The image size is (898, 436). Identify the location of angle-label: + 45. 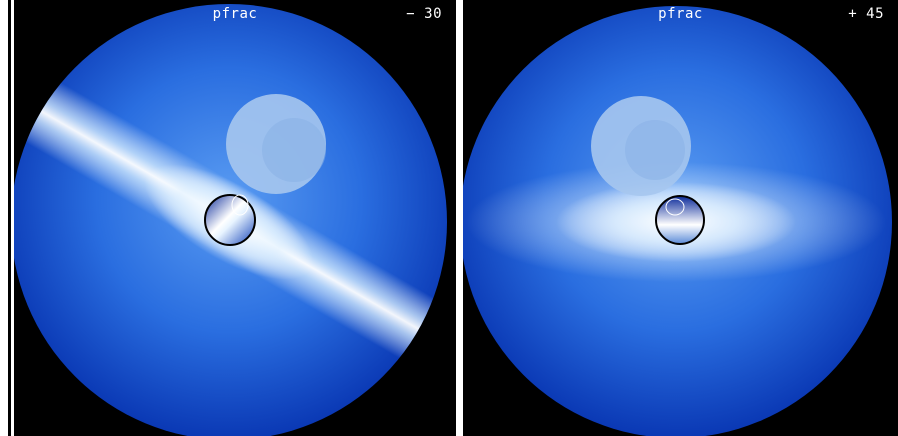
(866, 14).